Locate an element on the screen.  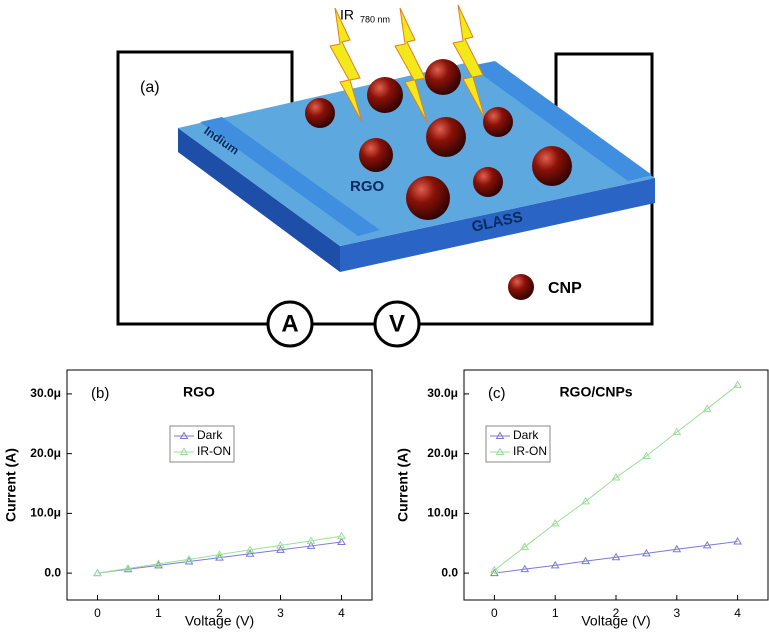
chart-title: RGO is located at coordinates (199, 392).